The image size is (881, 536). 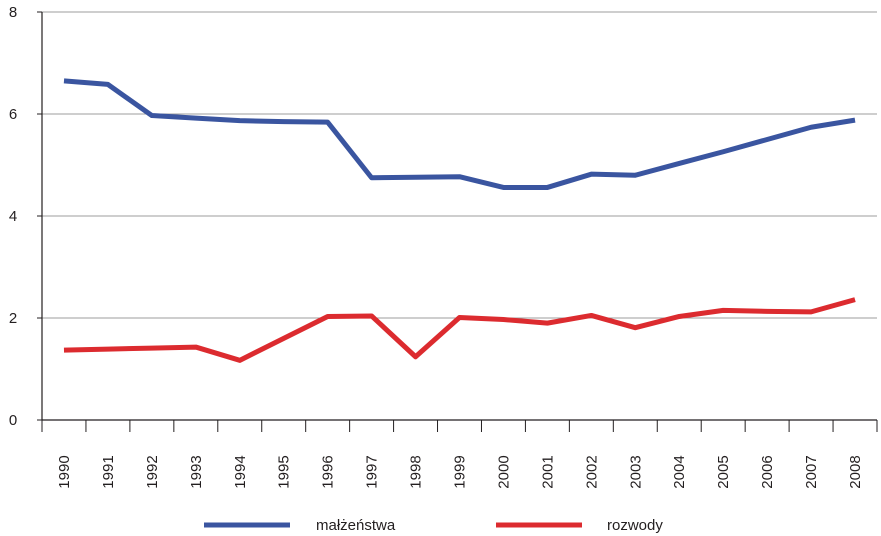 What do you see at coordinates (547, 471) in the screenshot?
I see `x-tick-label: 2001` at bounding box center [547, 471].